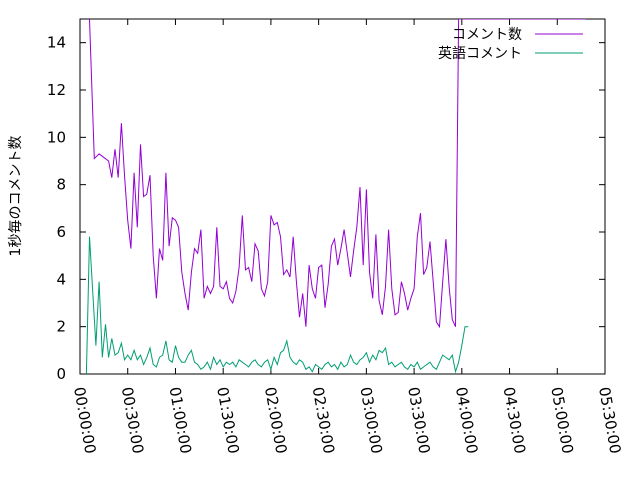 The image size is (640, 480). I want to click on x-tick-label: 01:30:00, so click(227, 420).